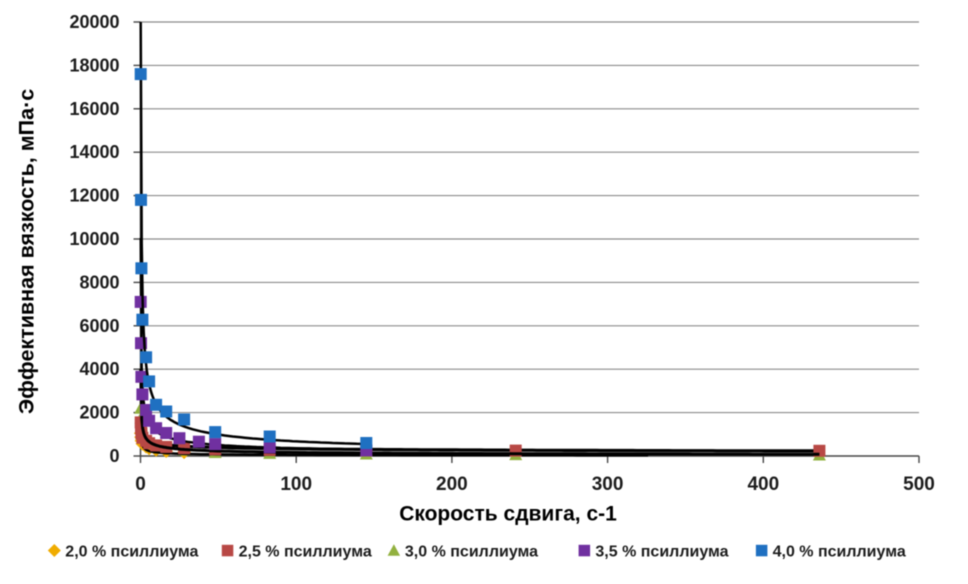 This screenshot has width=968, height=584. What do you see at coordinates (94, 65) in the screenshot?
I see `svg-text: 18000` at bounding box center [94, 65].